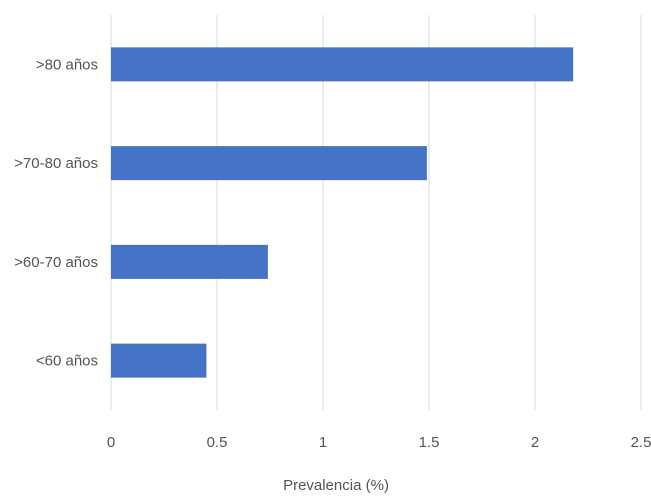 This screenshot has height=498, width=651. What do you see at coordinates (323, 442) in the screenshot?
I see `x-tick-label: 1` at bounding box center [323, 442].